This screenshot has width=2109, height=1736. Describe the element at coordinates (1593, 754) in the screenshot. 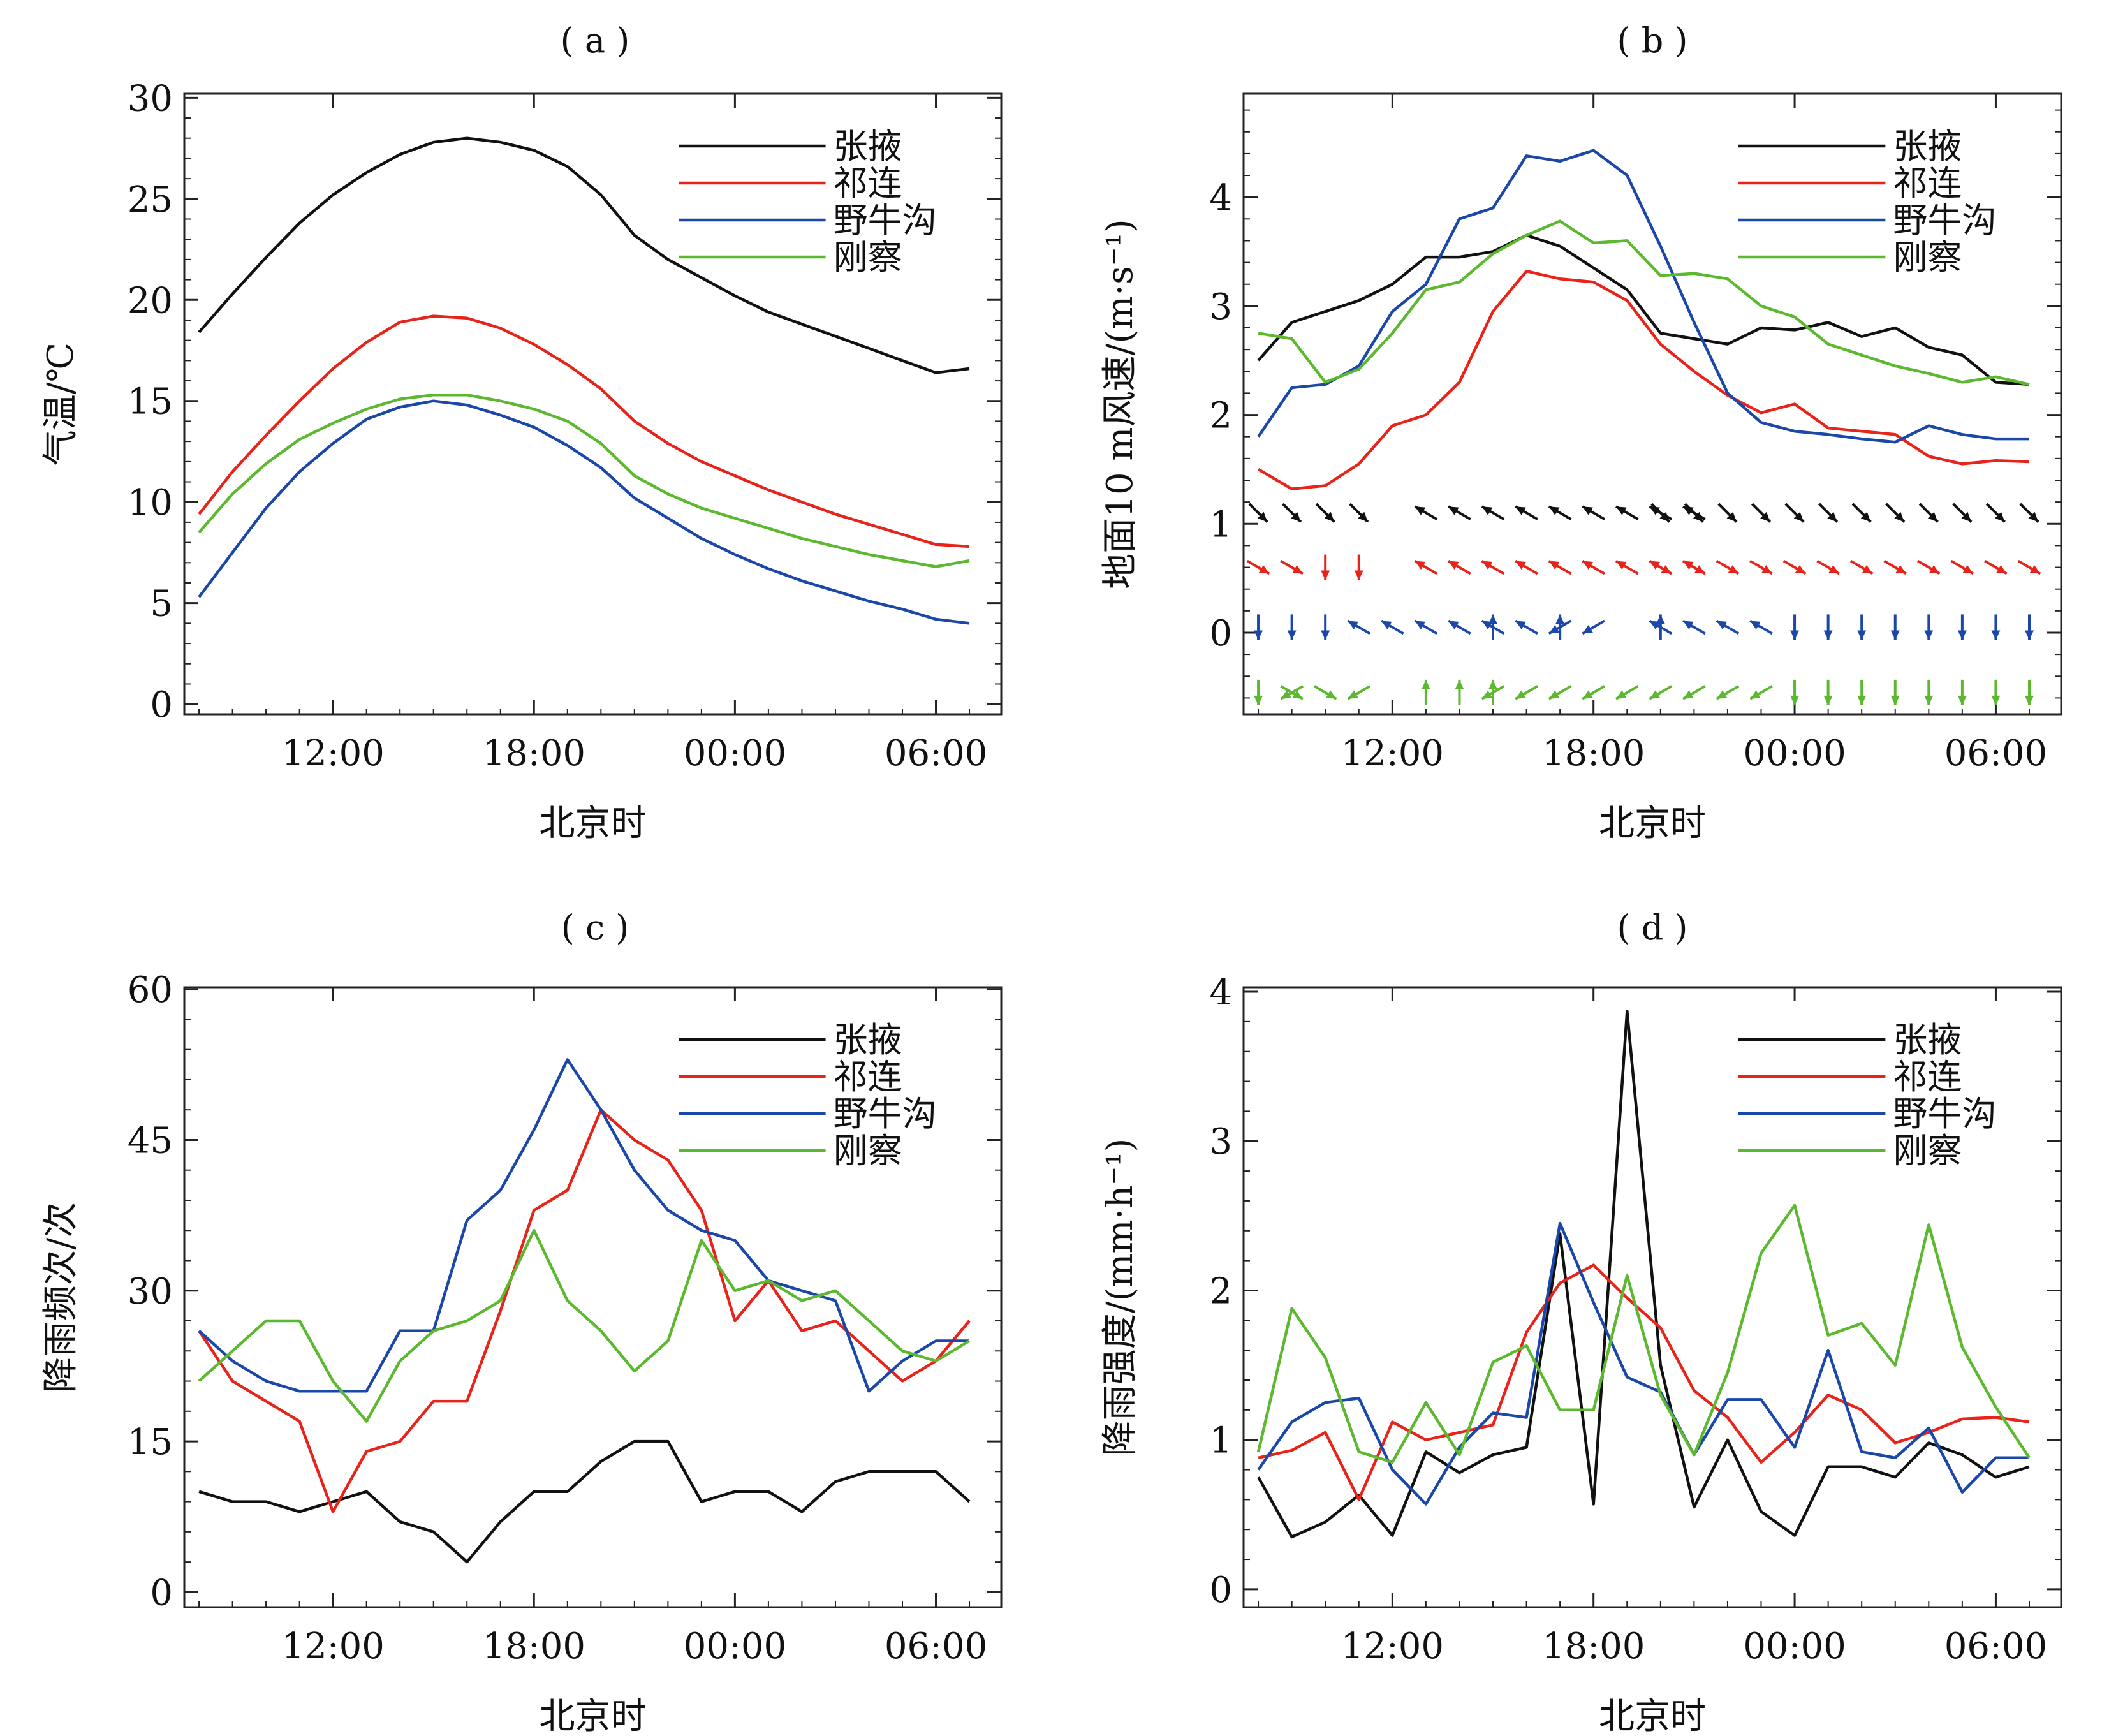

I see `x-tick-label: 18:00` at that location.